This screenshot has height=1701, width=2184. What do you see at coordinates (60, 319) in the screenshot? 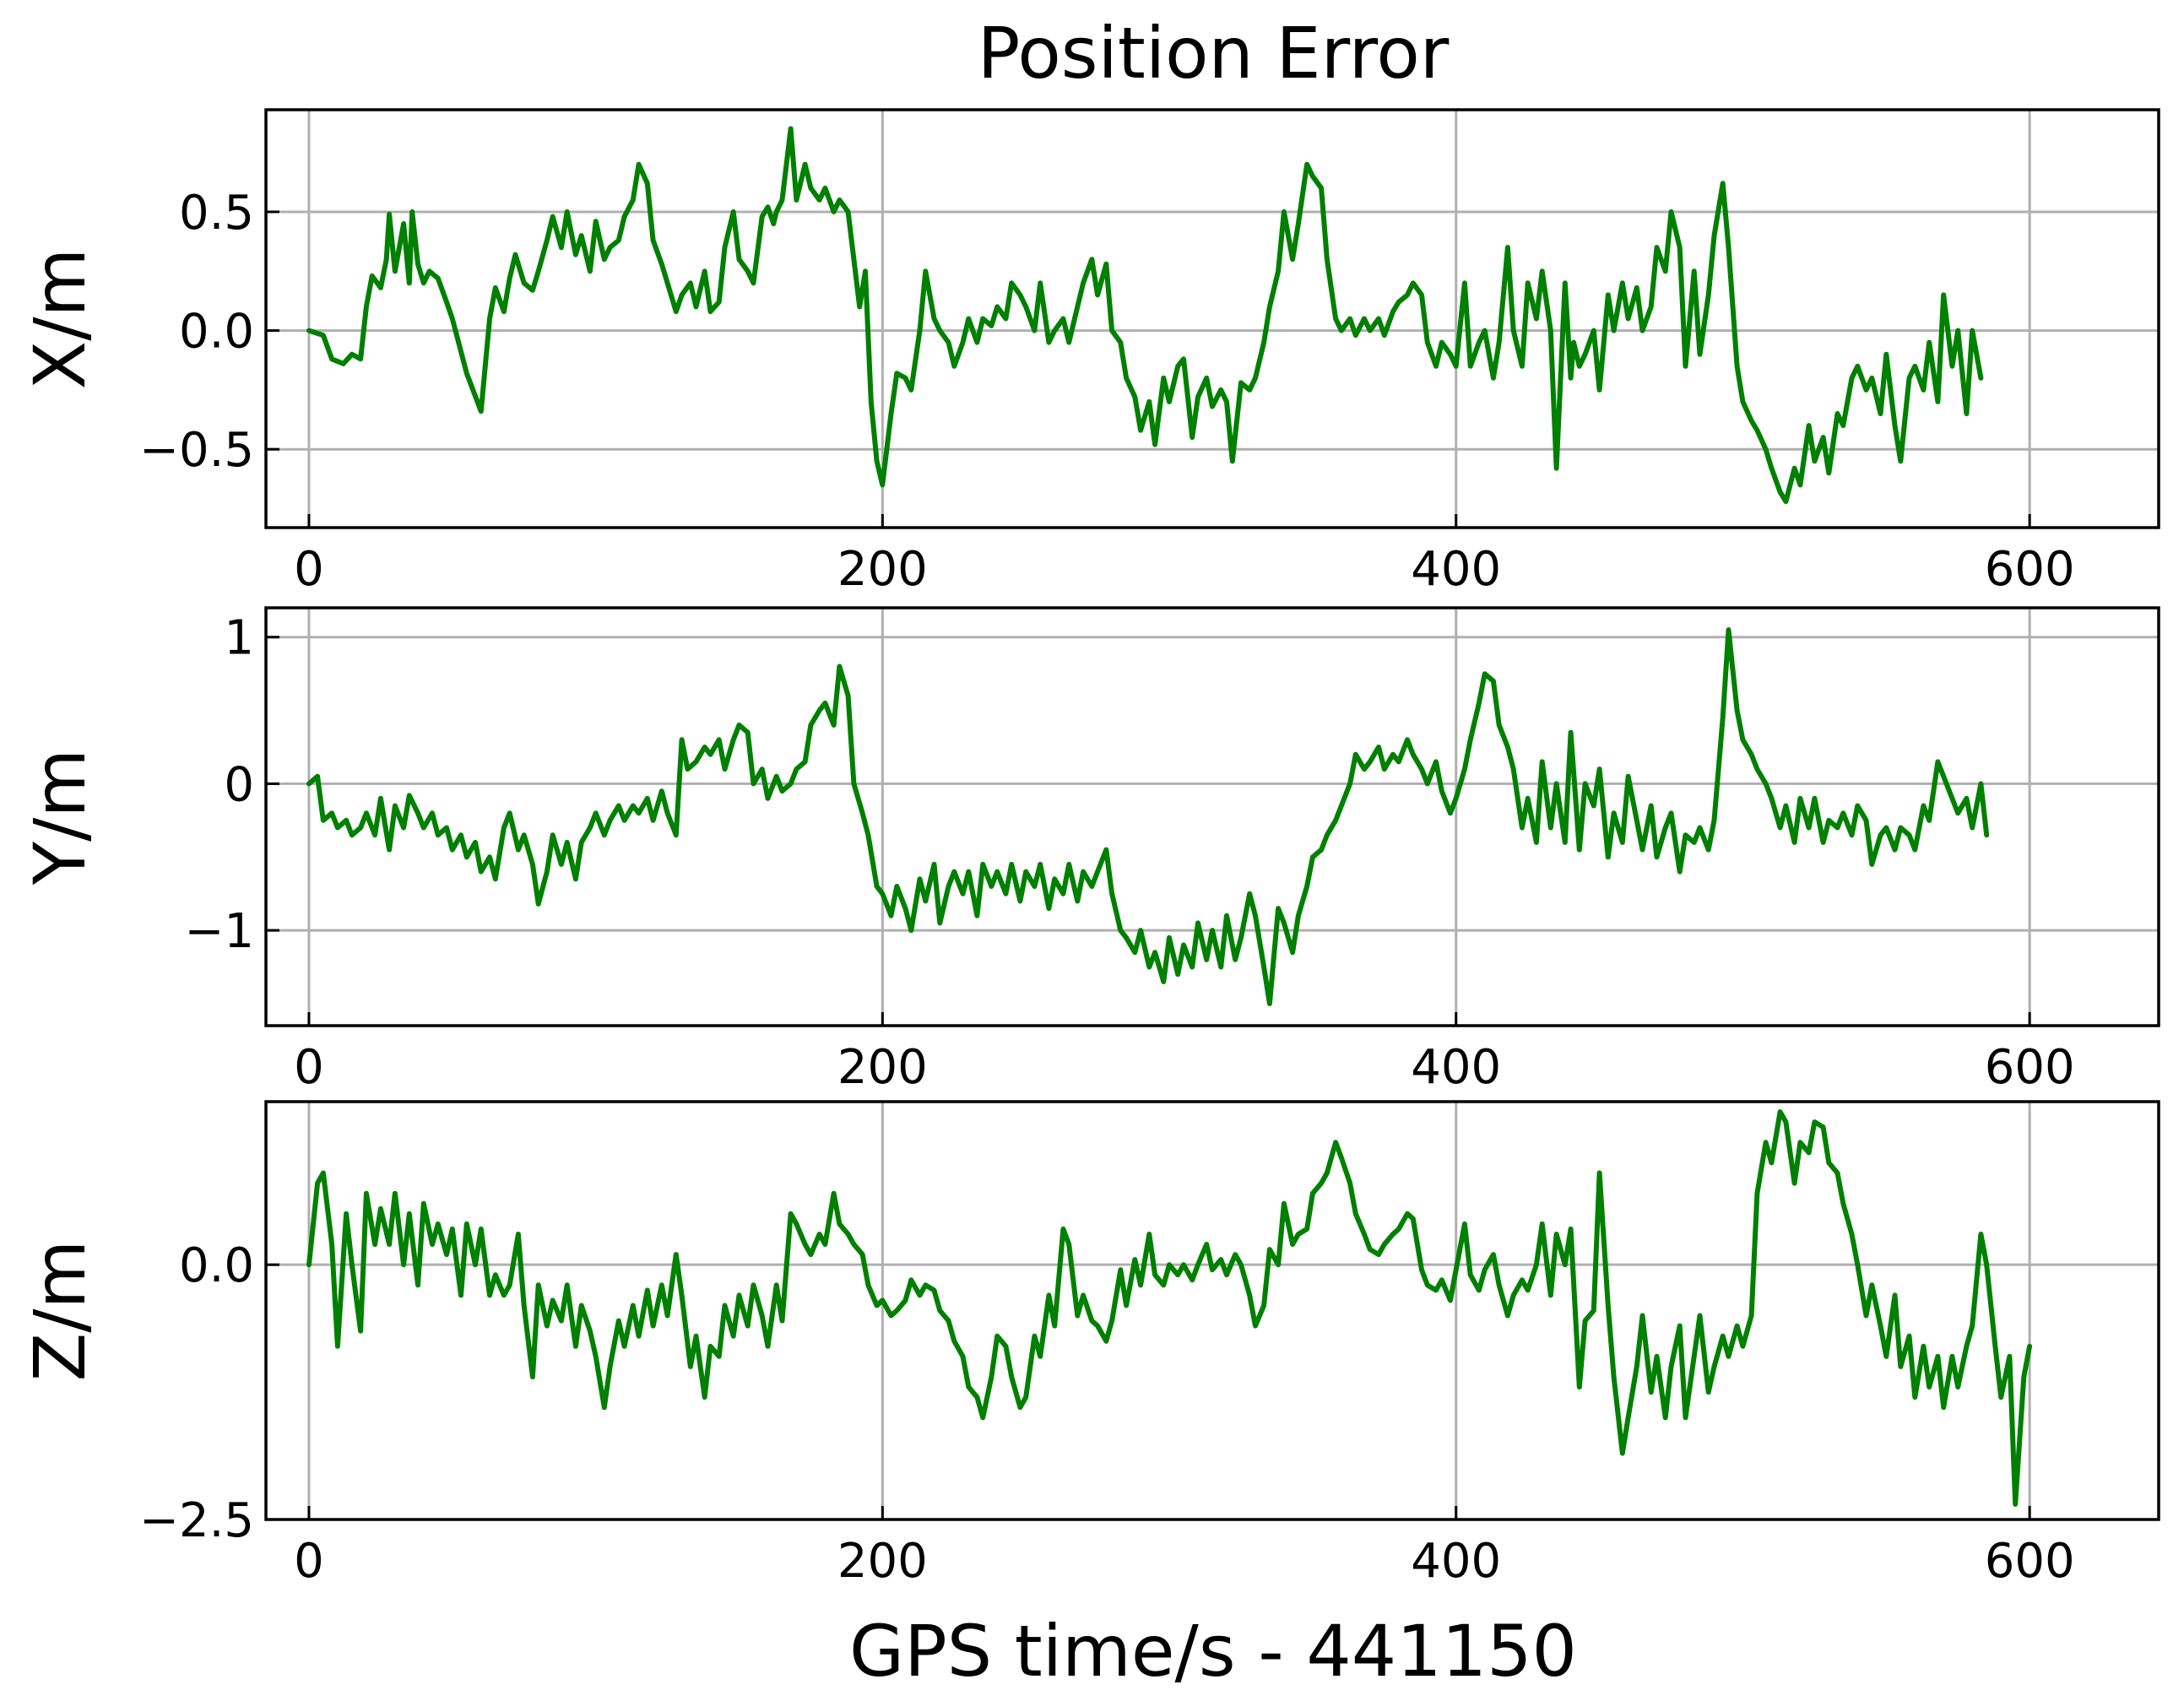
I see `y-axis-label: X/m` at bounding box center [60, 319].